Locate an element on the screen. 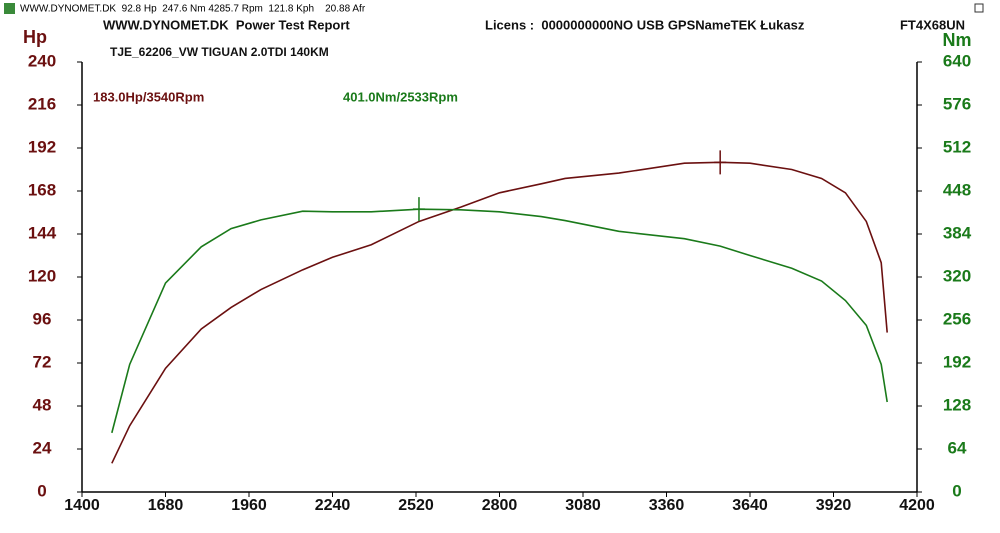 Image resolution: width=1000 pixels, height=533 pixels. y-tick-label: 96 is located at coordinates (42, 318).